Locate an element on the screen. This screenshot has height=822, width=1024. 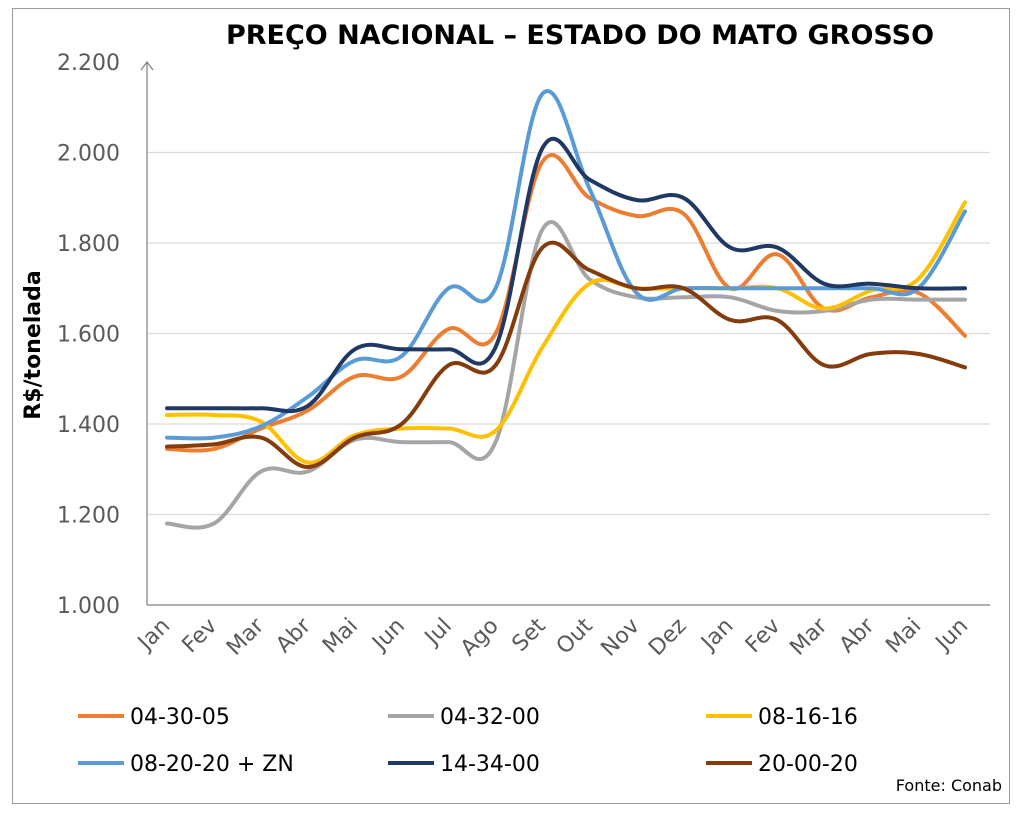
x-tick-label: Set is located at coordinates (529, 634).